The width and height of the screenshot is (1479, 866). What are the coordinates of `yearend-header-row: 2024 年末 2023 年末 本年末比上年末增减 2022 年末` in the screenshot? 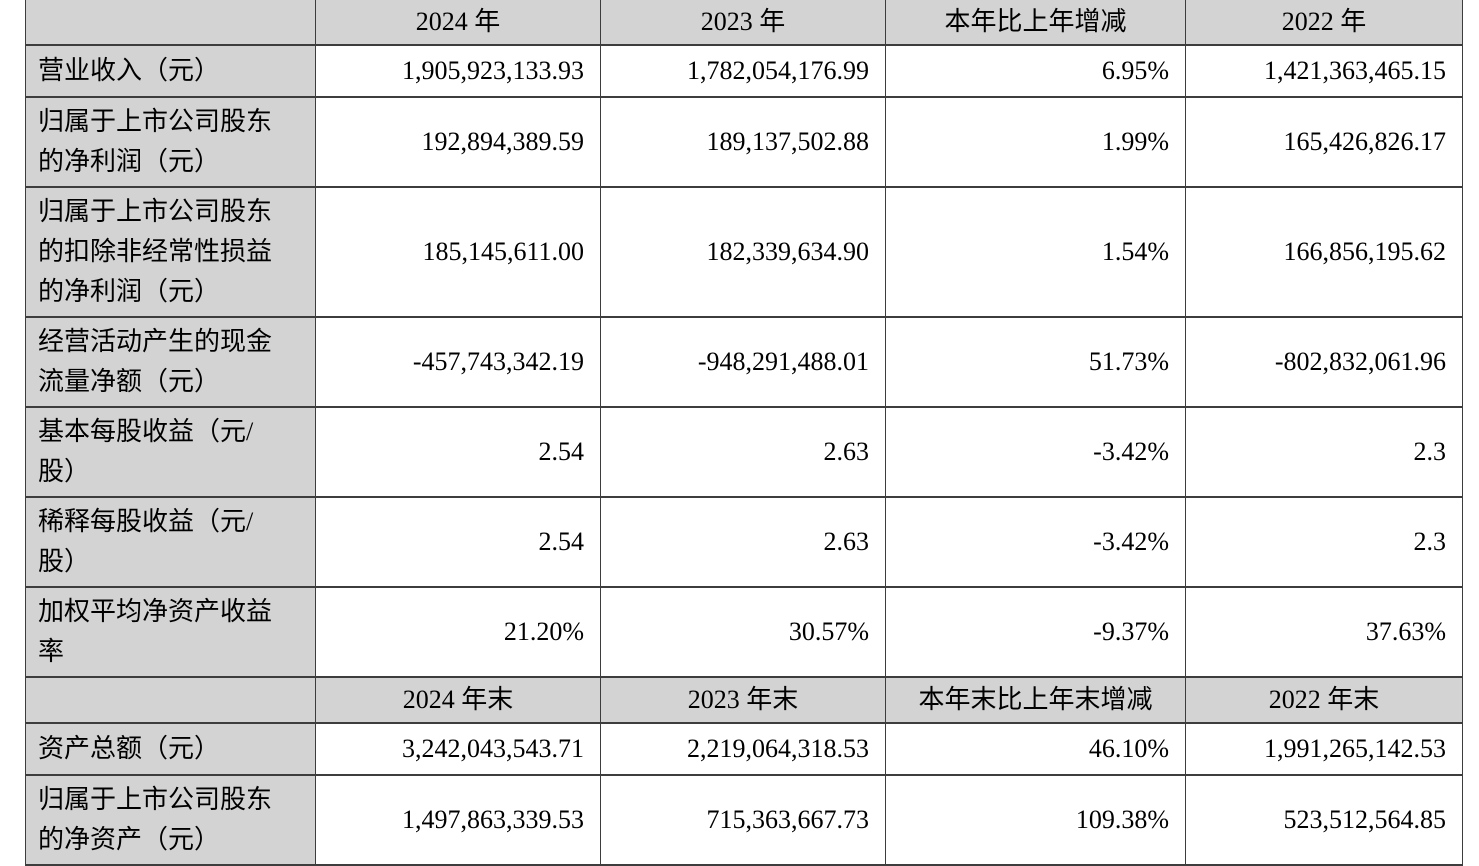 It's located at (744, 700).